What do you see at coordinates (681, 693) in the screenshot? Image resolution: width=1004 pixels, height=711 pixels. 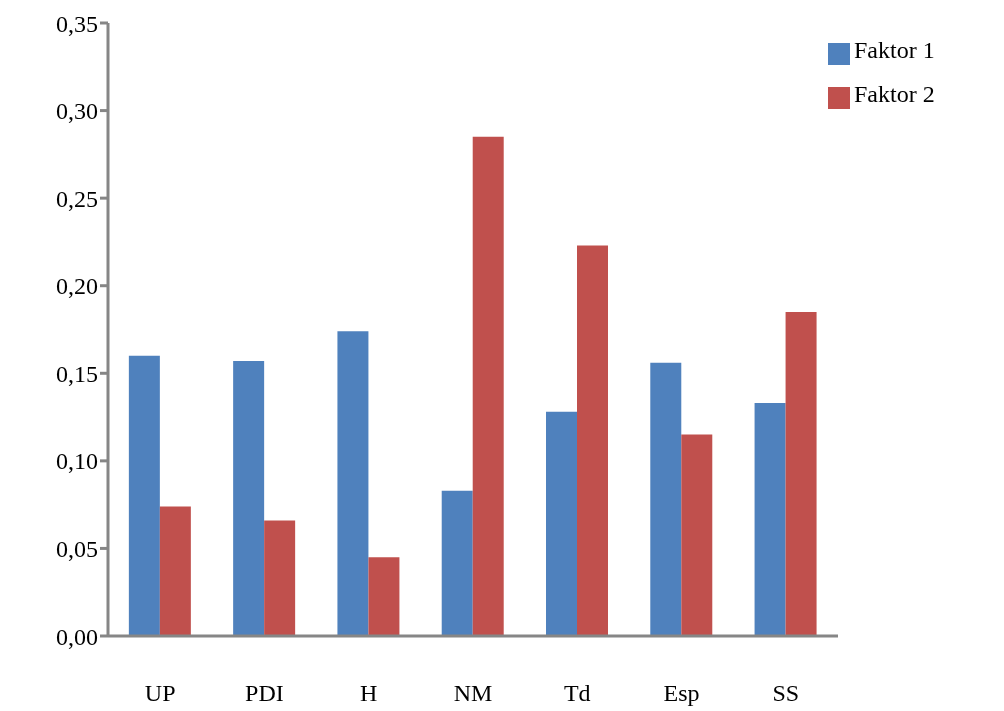 I see `x-tick-label: Esp` at bounding box center [681, 693].